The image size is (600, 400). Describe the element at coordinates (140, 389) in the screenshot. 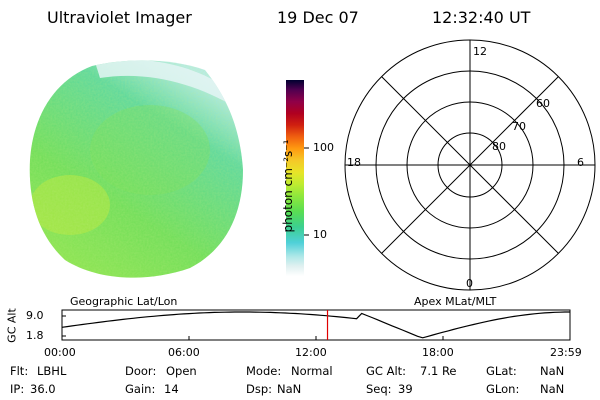

I see `gain-label: Gain:` at that location.